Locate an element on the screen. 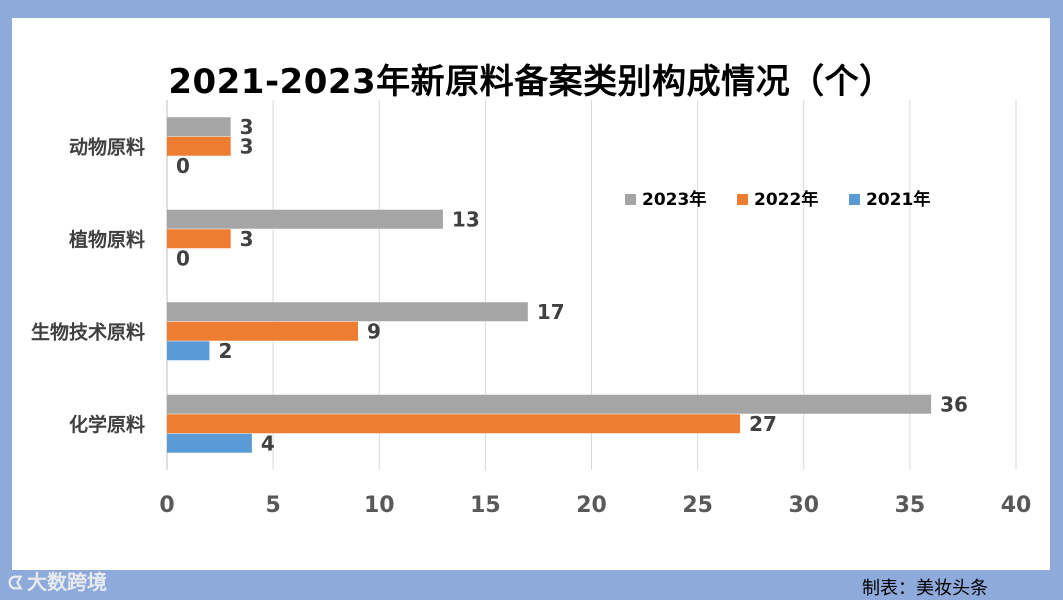 The image size is (1063, 600). watermark: ᗧ 大数跨境 is located at coordinates (57, 580).